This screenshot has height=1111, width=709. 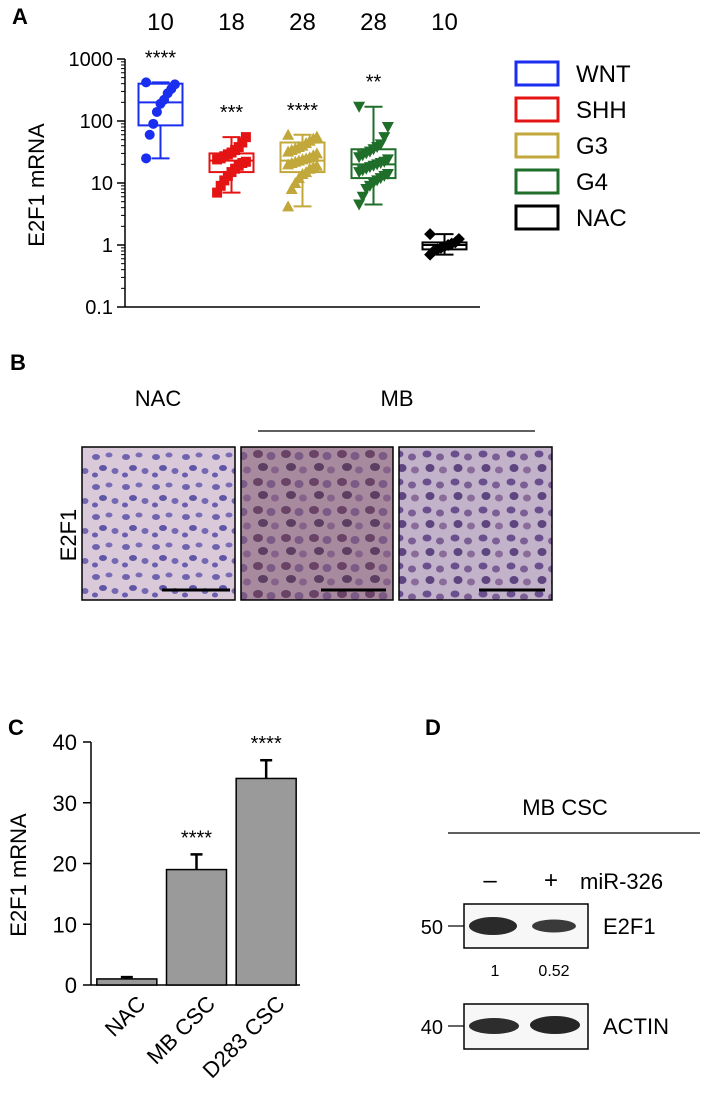 What do you see at coordinates (601, 110) in the screenshot?
I see `legend-label-shh: SHH` at bounding box center [601, 110].